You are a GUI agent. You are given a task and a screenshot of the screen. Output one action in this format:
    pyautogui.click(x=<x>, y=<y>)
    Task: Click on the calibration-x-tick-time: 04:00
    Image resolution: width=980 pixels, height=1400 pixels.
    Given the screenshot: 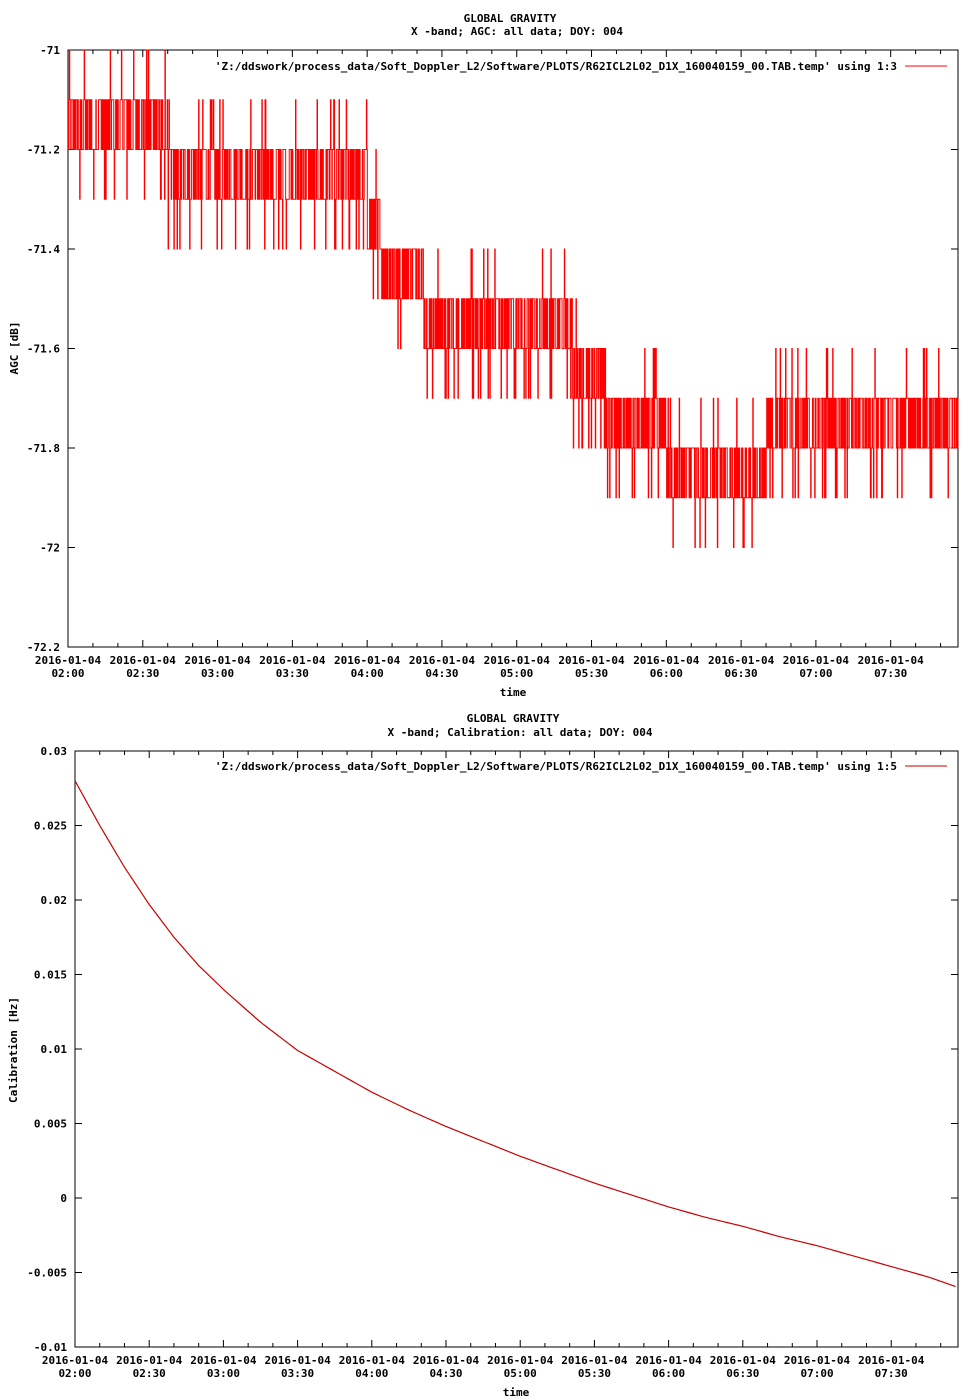 What is the action you would take?
    pyautogui.click(x=371, y=1373)
    